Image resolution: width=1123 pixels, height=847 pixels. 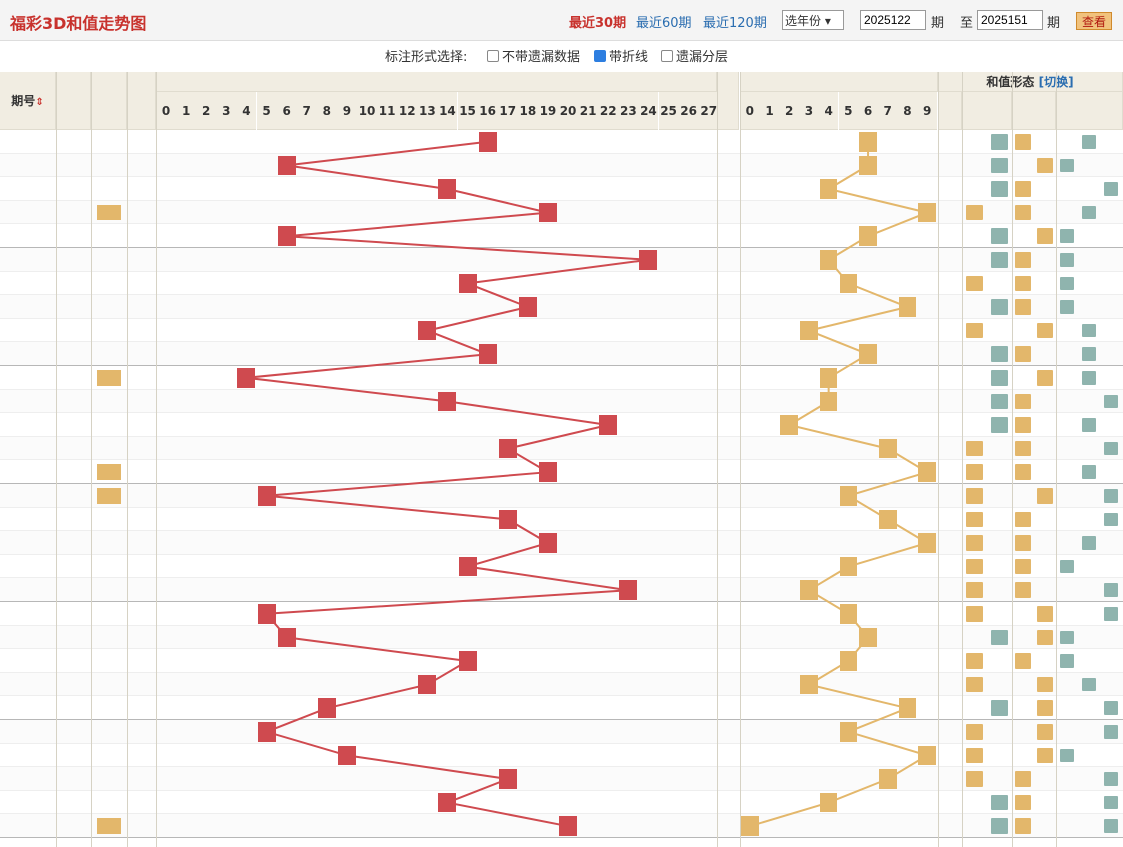 What do you see at coordinates (1054, 23) in the screenshot?
I see `issue-unit-label-2: 期` at bounding box center [1054, 23].